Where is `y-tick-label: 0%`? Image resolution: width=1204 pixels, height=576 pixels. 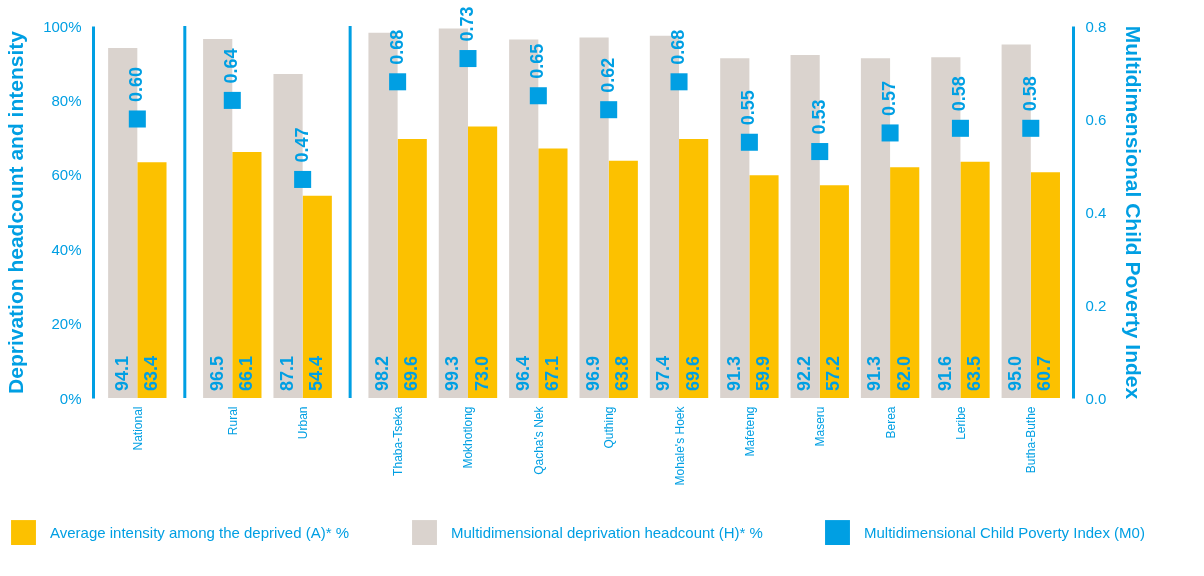 y-tick-label: 0% is located at coordinates (70, 398).